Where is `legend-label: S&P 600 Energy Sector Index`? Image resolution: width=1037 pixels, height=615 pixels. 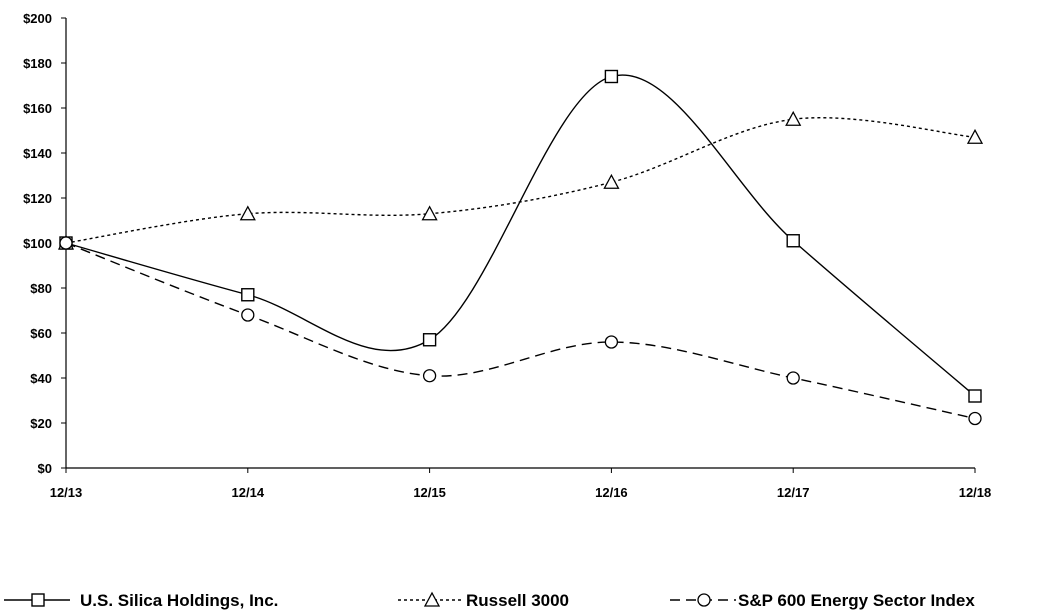
legend-label: S&P 600 Energy Sector Index is located at coordinates (856, 600).